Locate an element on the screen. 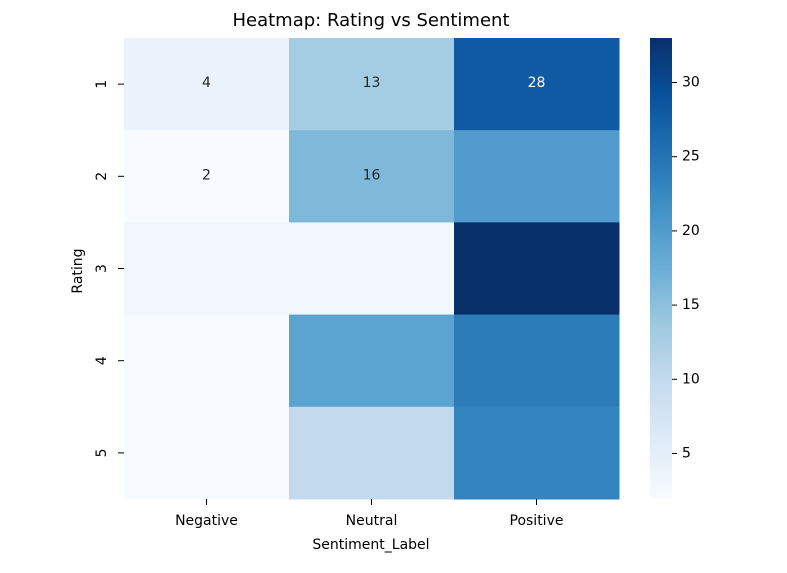  x-tick-label: Negative is located at coordinates (206, 521).